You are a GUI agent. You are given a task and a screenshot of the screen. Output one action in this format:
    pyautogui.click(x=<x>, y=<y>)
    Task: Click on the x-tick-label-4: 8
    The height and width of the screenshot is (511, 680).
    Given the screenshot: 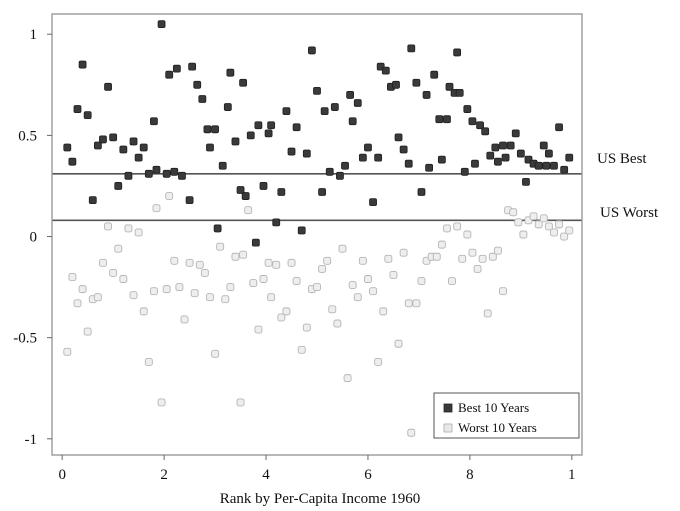 What is the action you would take?
    pyautogui.click(x=470, y=475)
    